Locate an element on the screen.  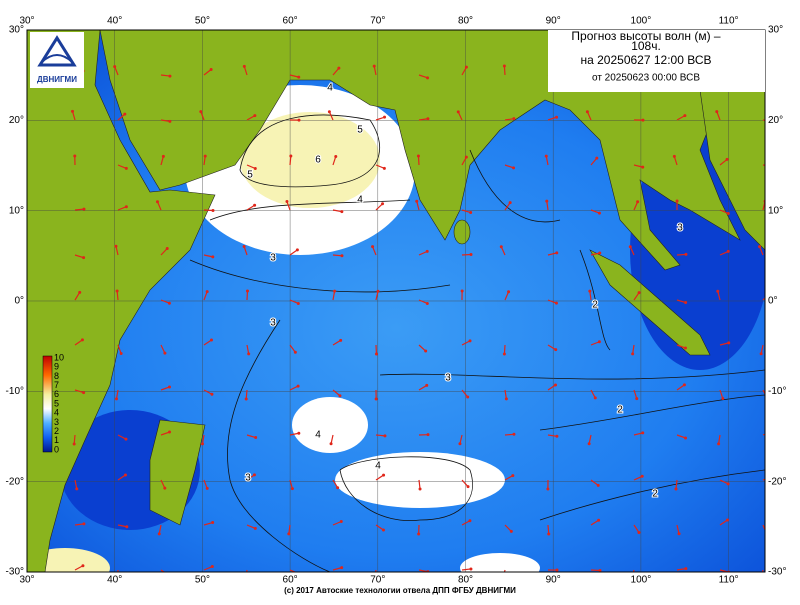
lat-label: 20° is located at coordinates (16, 120).